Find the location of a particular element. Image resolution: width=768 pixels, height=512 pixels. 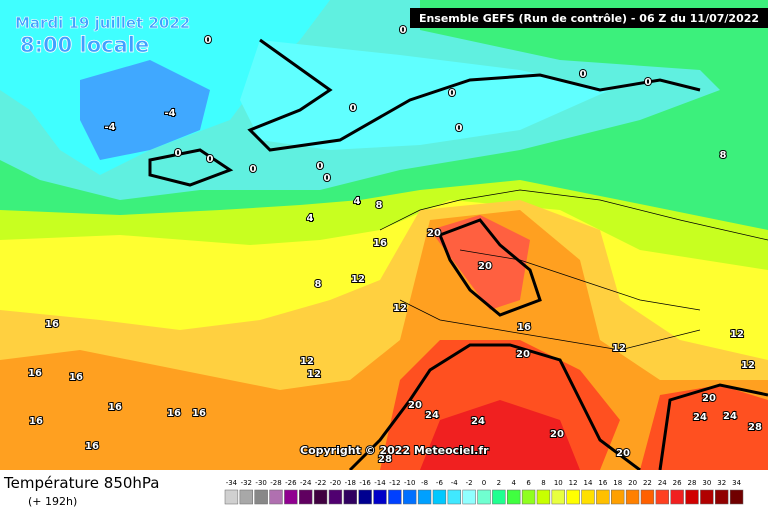

legend-label: -28 is located at coordinates (275, 483).